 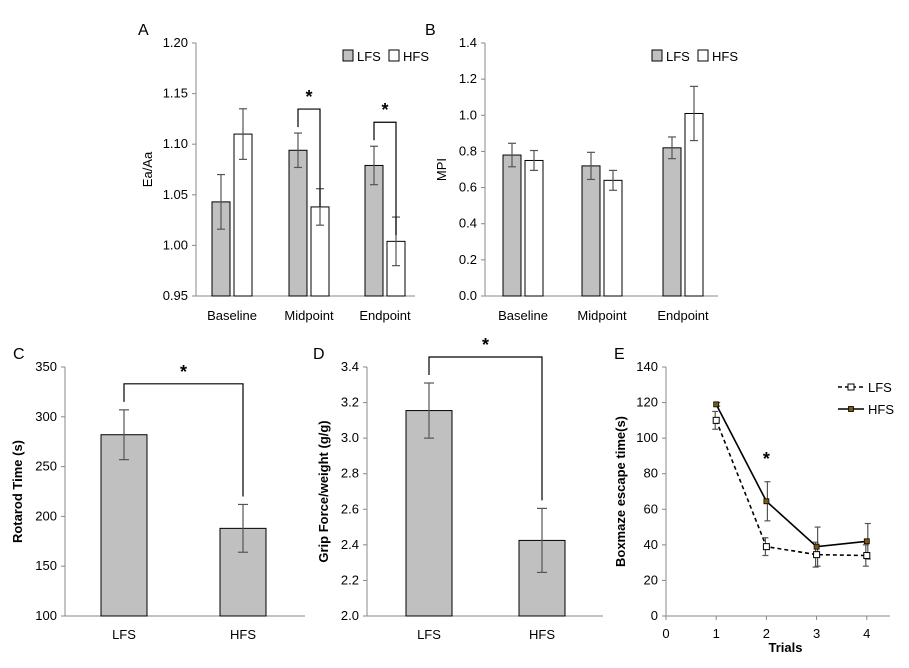 I want to click on panel-letter: B, so click(x=430, y=30).